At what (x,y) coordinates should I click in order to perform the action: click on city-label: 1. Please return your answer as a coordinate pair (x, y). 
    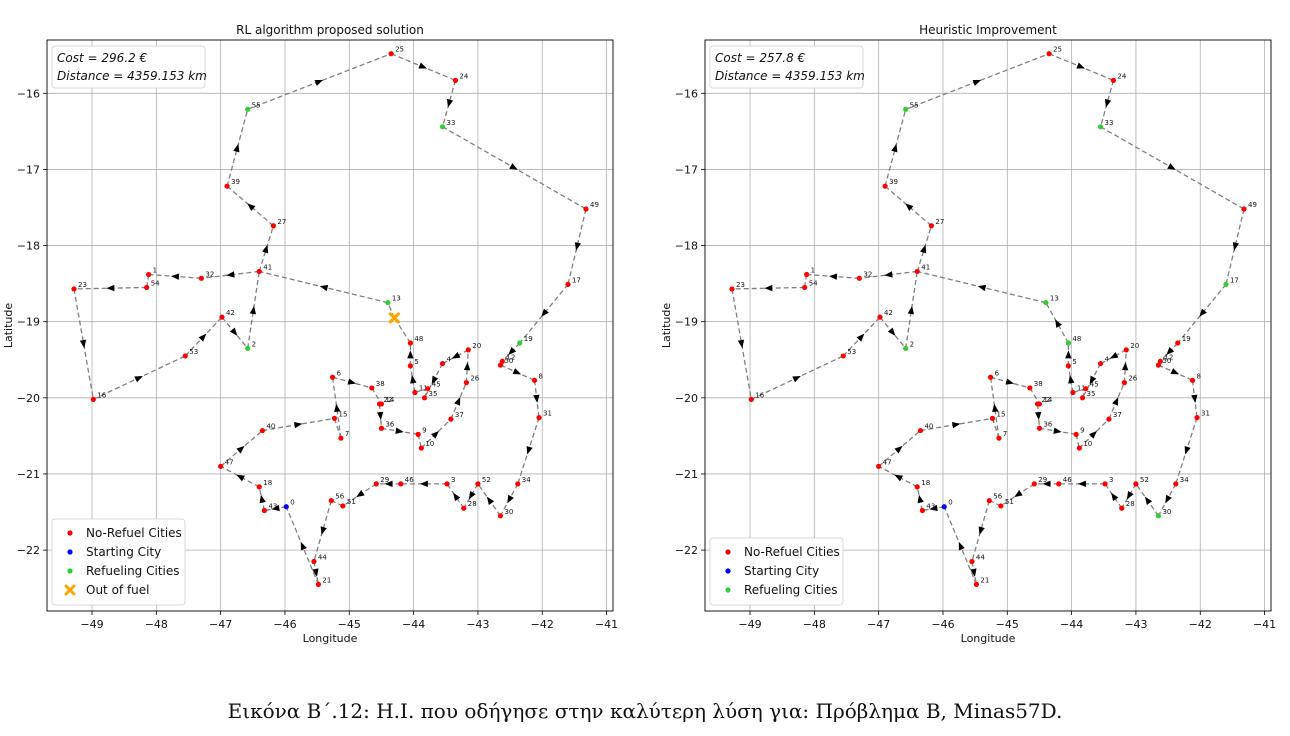
    Looking at the image, I should click on (813, 270).